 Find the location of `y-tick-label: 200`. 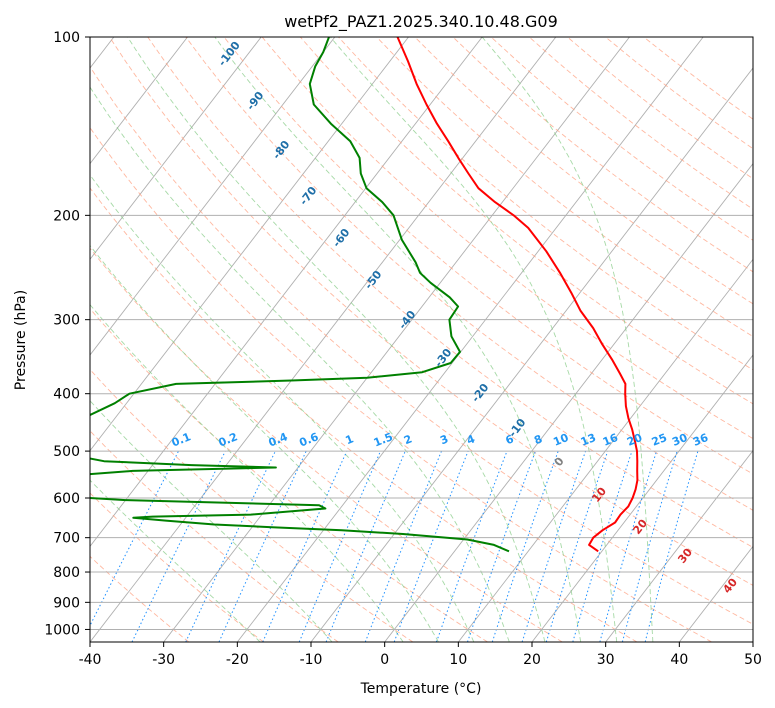

y-tick-label: 200 is located at coordinates (66, 216).